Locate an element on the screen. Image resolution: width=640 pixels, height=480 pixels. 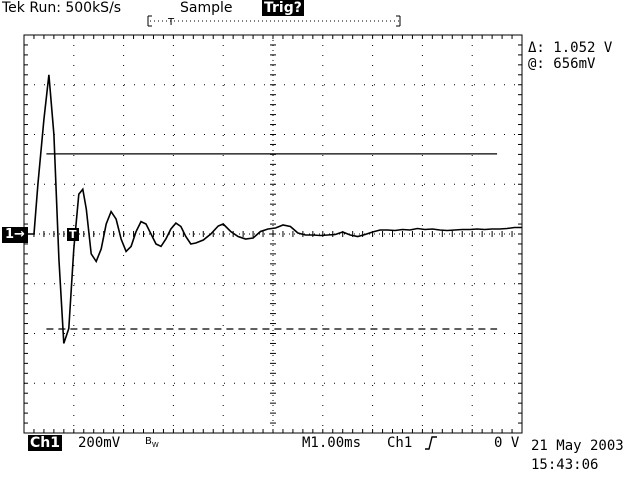
cursor-delta-readout: Δ: 1.052 V is located at coordinates (570, 48).